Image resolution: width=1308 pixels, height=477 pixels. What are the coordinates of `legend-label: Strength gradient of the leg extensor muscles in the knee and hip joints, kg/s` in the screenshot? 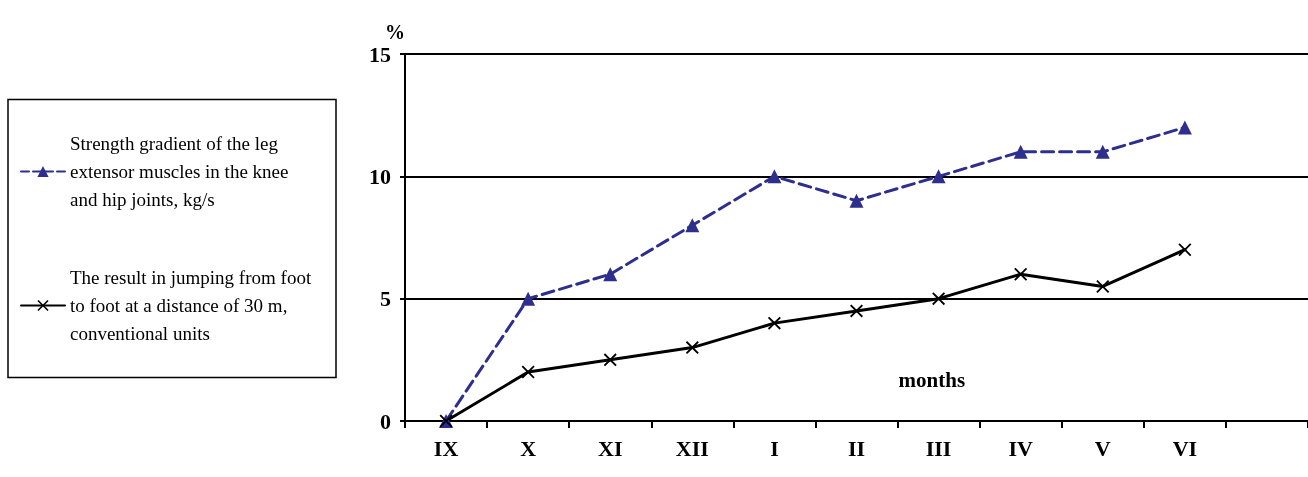 It's located at (182, 171).